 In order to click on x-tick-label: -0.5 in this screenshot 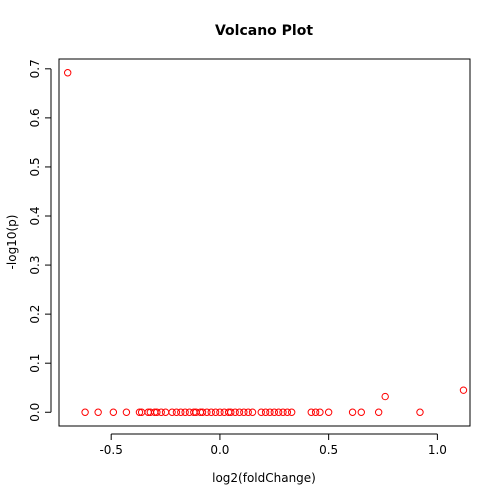, I will do `click(110, 450)`.